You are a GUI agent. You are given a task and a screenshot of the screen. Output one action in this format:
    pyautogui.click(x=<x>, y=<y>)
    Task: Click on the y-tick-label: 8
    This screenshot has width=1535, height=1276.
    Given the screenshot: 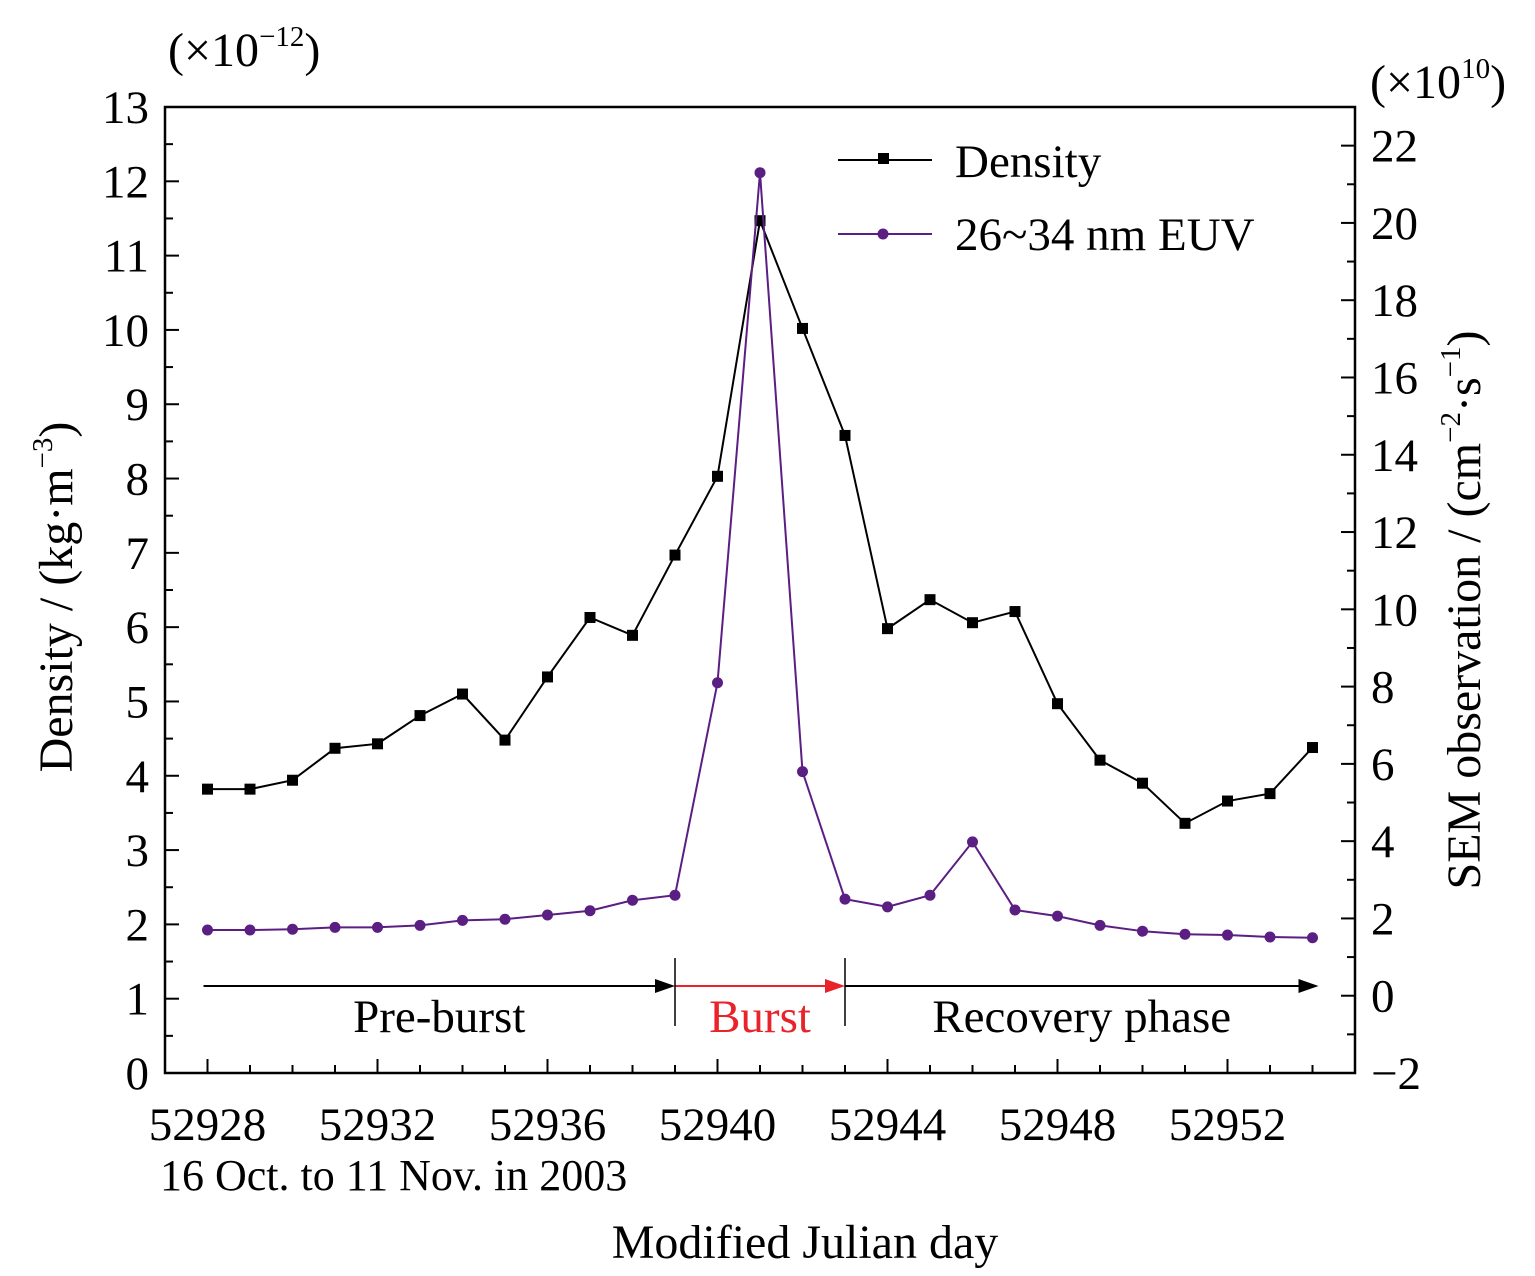 What is the action you would take?
    pyautogui.click(x=138, y=480)
    